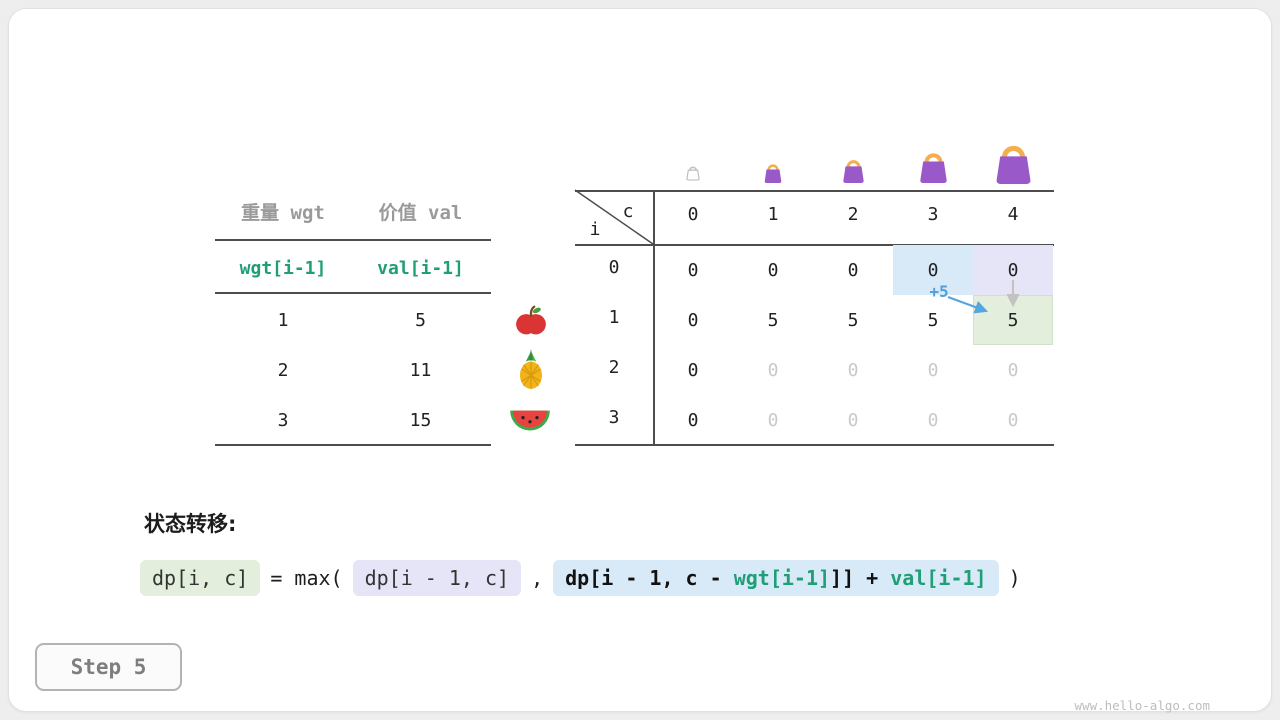  I want to click on dp-cell-1-0: 0, so click(693, 320).